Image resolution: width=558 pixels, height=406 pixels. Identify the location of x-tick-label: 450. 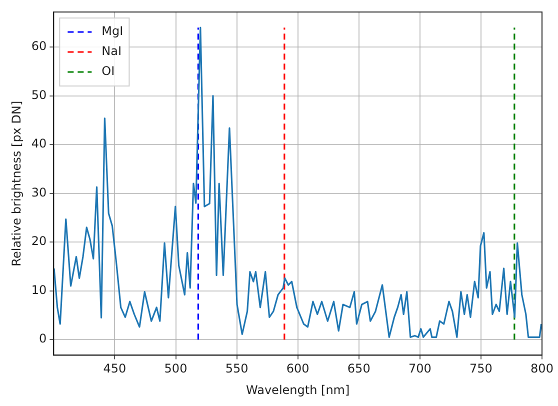
(114, 369).